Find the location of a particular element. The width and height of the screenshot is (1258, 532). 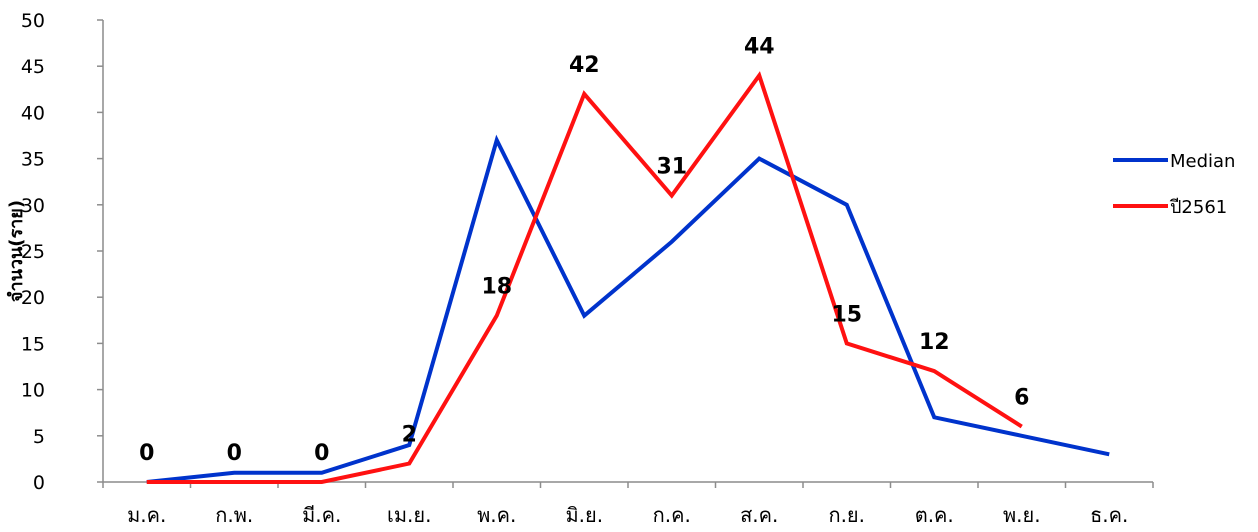

y-tick-label: 15 is located at coordinates (33, 344).